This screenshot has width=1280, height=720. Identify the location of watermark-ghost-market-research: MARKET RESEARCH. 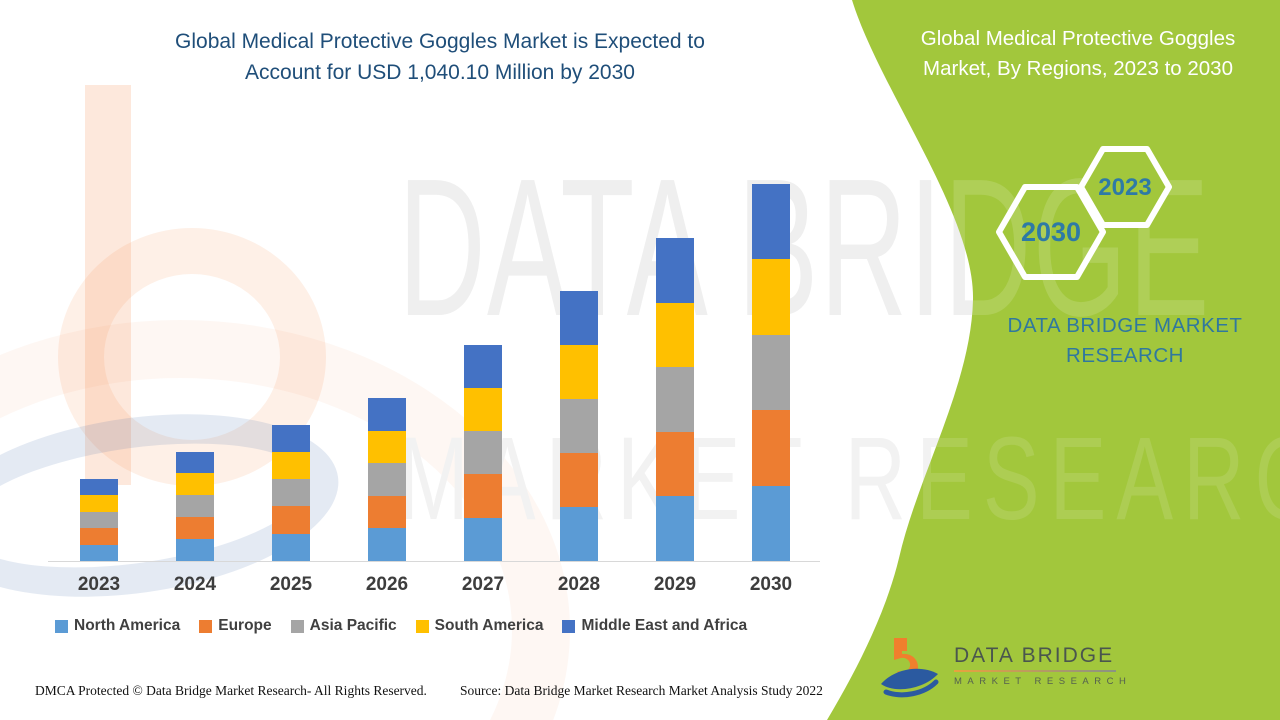
(839, 479).